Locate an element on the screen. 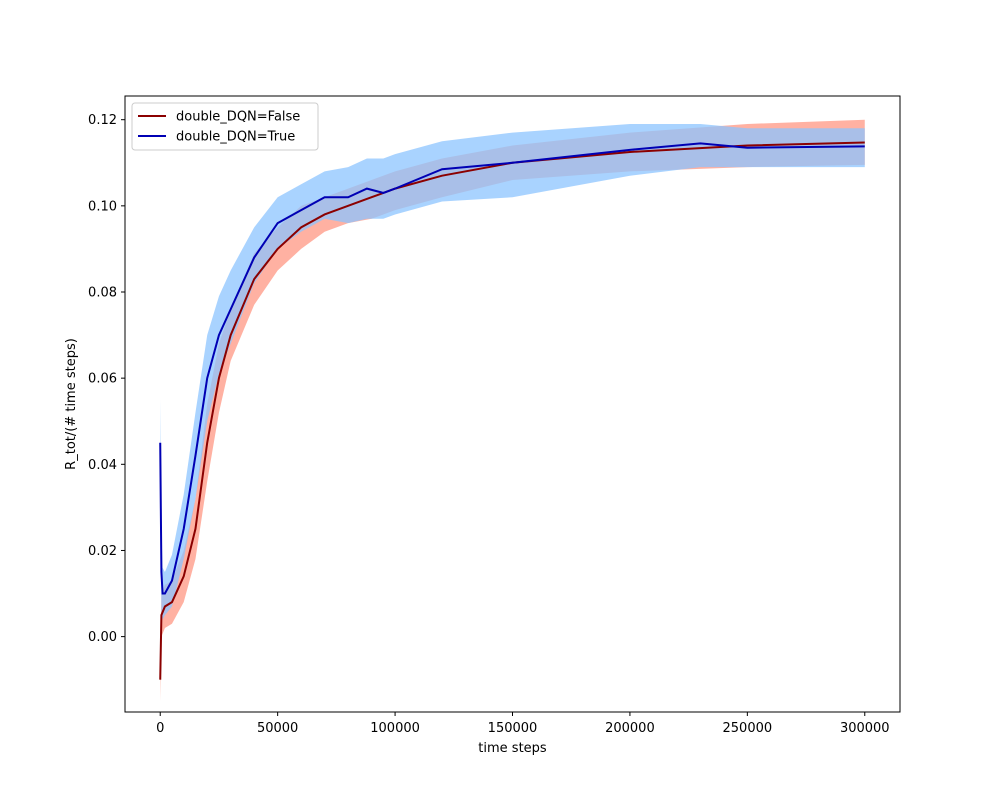 This screenshot has height=800, width=1000. y-tick-label: 0.10 is located at coordinates (102, 206).